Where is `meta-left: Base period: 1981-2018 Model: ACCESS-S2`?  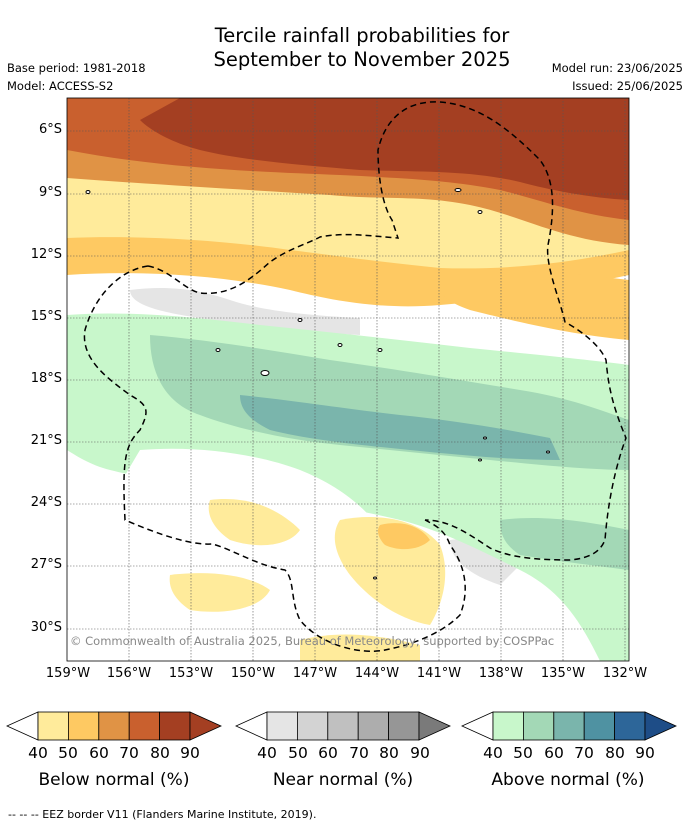 meta-left: Base period: 1981-2018 Model: ACCESS-S2 is located at coordinates (76, 77).